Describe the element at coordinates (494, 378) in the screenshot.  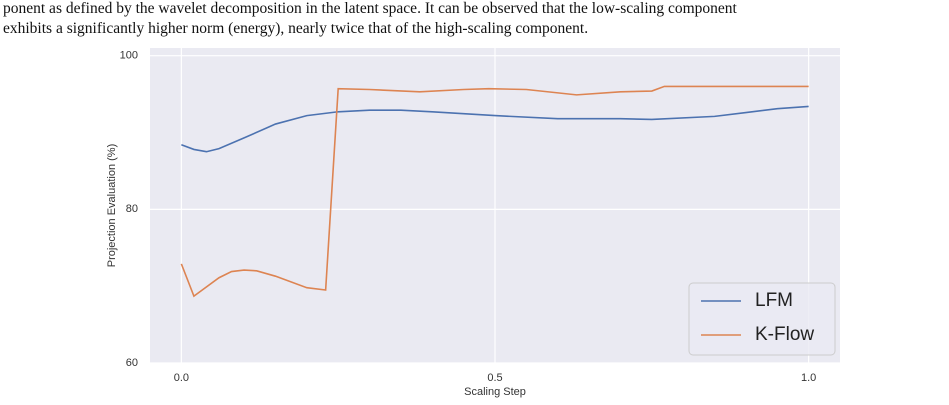
I see `x-tick-label: 0.5` at that location.